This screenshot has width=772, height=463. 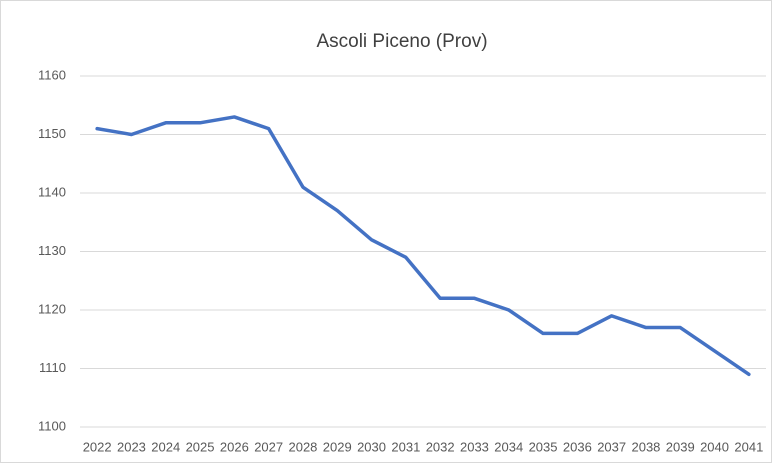 What do you see at coordinates (165, 446) in the screenshot?
I see `x-tick-label: 2024` at bounding box center [165, 446].